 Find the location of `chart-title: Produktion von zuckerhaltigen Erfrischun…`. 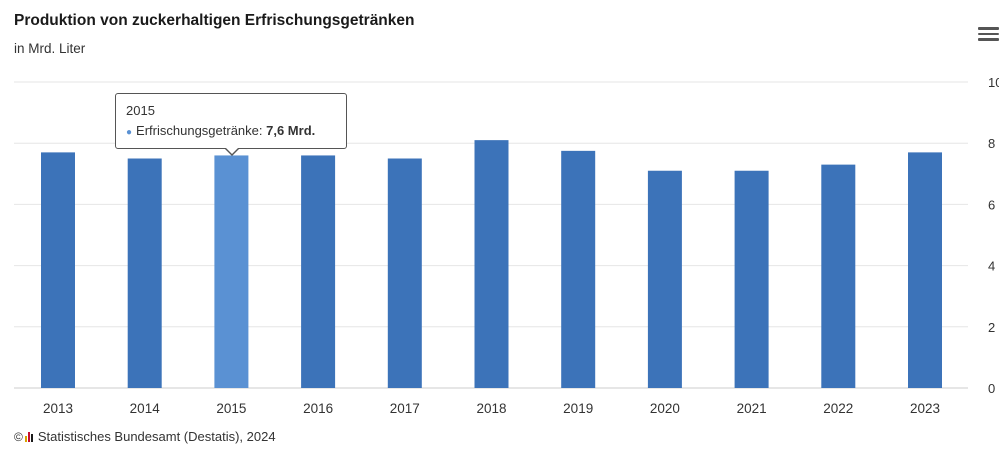

chart-title: Produktion von zuckerhaltigen Erfrischun… is located at coordinates (214, 20).